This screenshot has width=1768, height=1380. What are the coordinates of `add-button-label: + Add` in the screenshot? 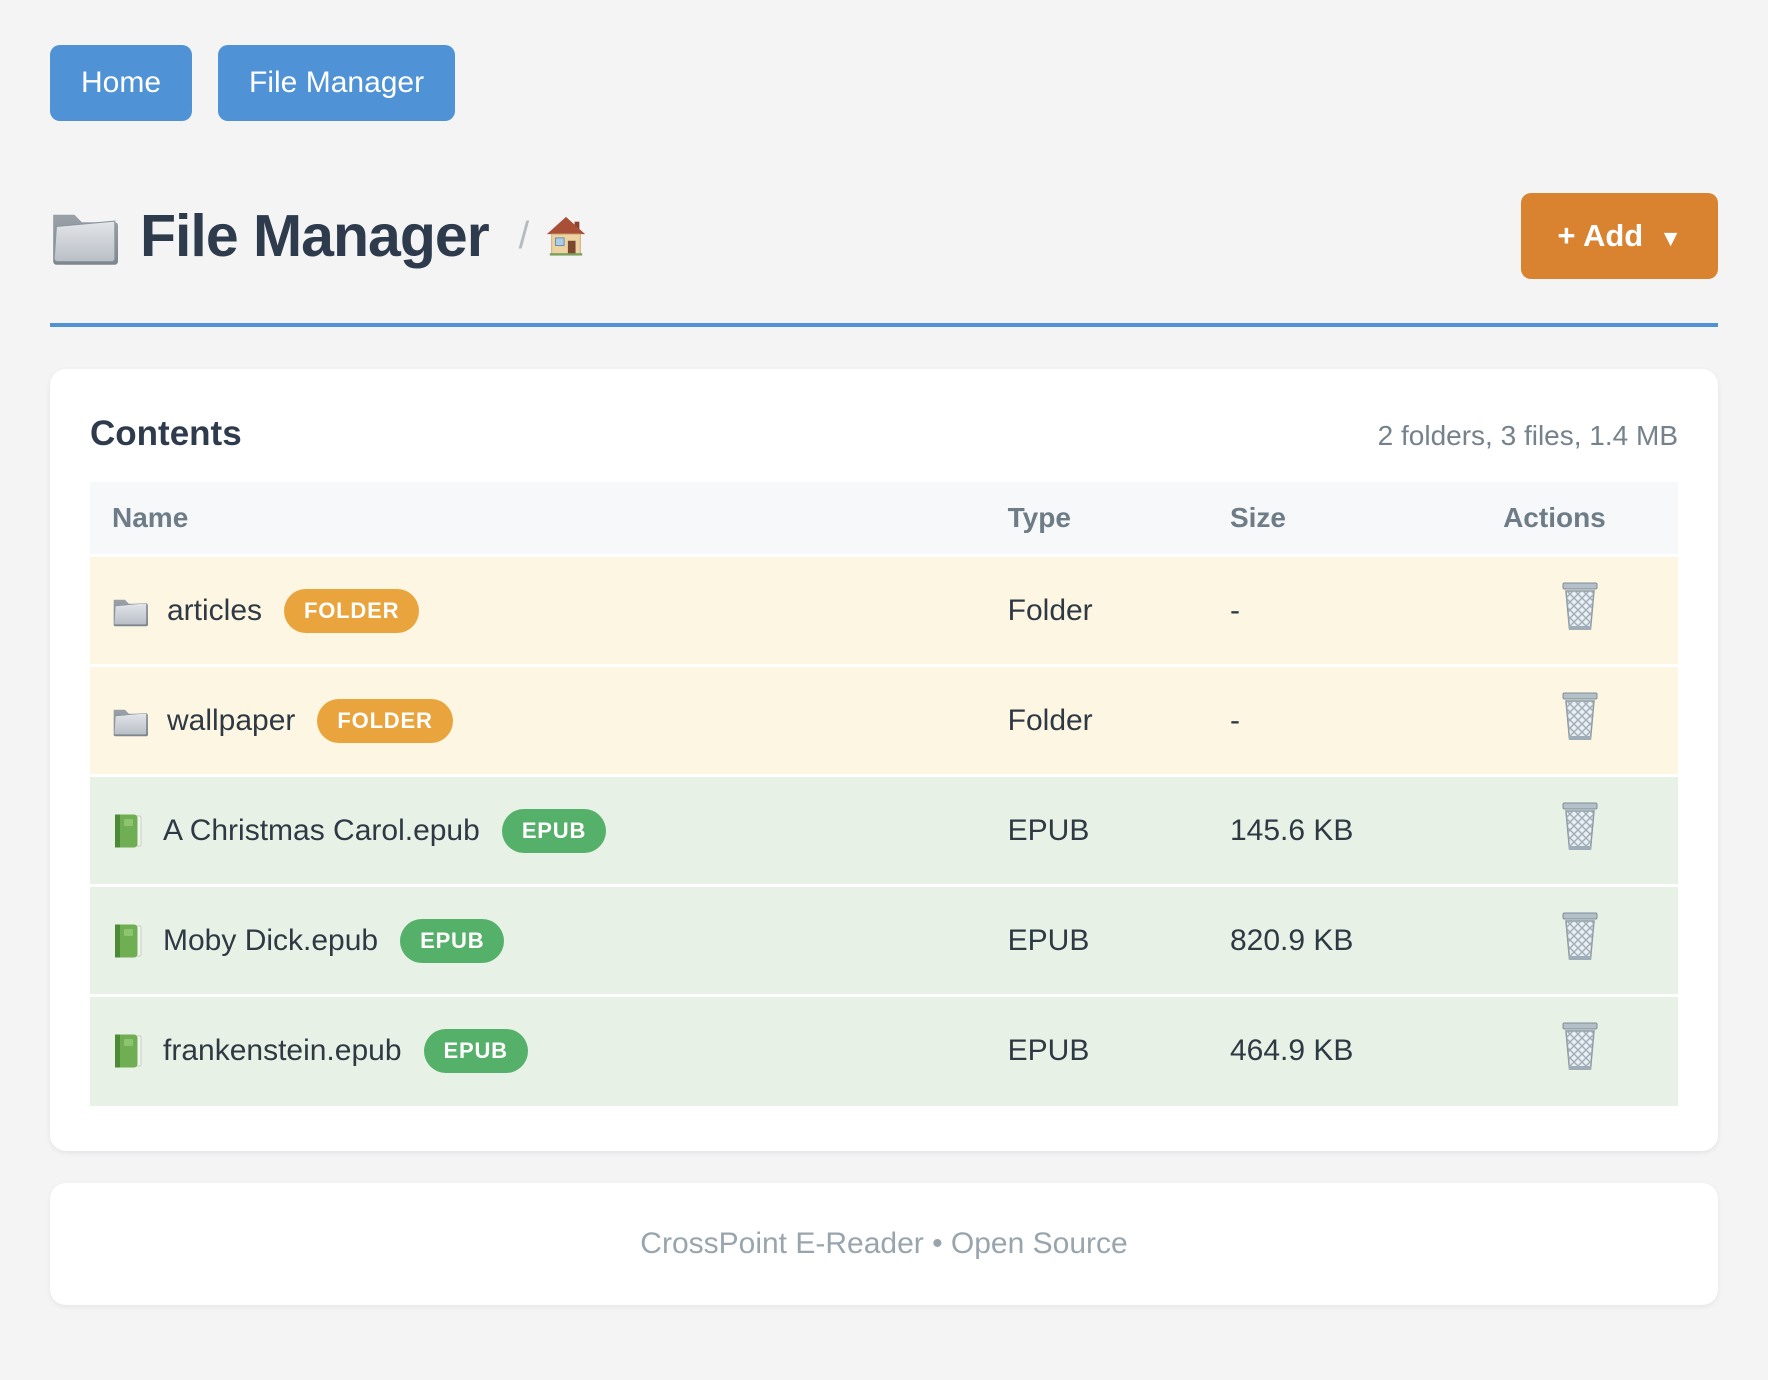 It's located at (1600, 235).